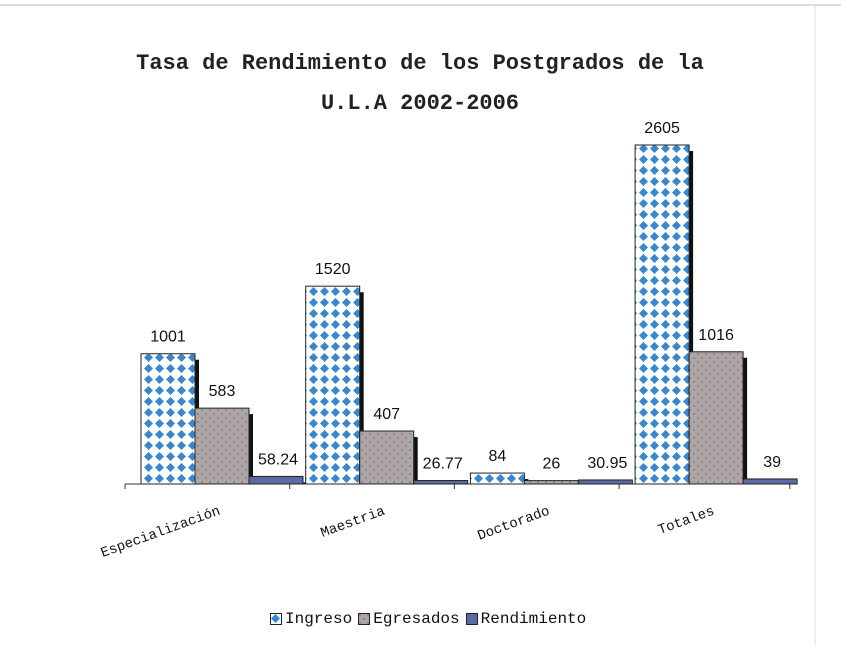 The image size is (841, 645). I want to click on x-tick-label: Doctorado, so click(514, 524).